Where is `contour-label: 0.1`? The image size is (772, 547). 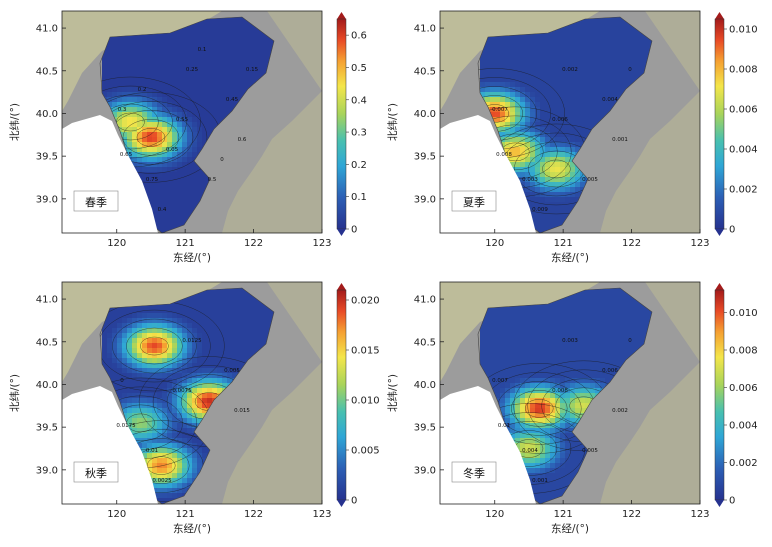 contour-label: 0.1 is located at coordinates (202, 50).